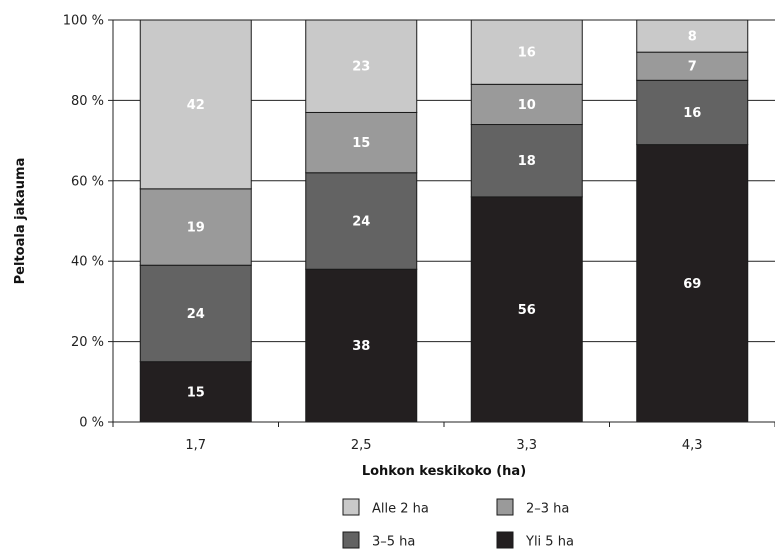 The width and height of the screenshot is (775, 558). Describe the element at coordinates (87, 181) in the screenshot. I see `y-tick-label: 60 %` at that location.